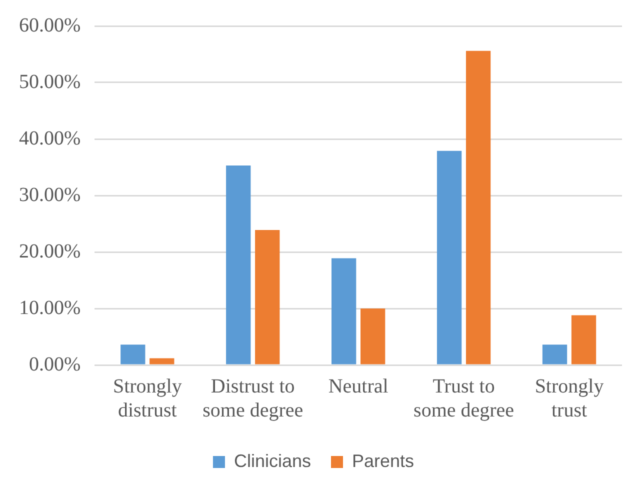 The image size is (634, 491). What do you see at coordinates (49, 307) in the screenshot?
I see `y-tick-label: 10.00%` at bounding box center [49, 307].